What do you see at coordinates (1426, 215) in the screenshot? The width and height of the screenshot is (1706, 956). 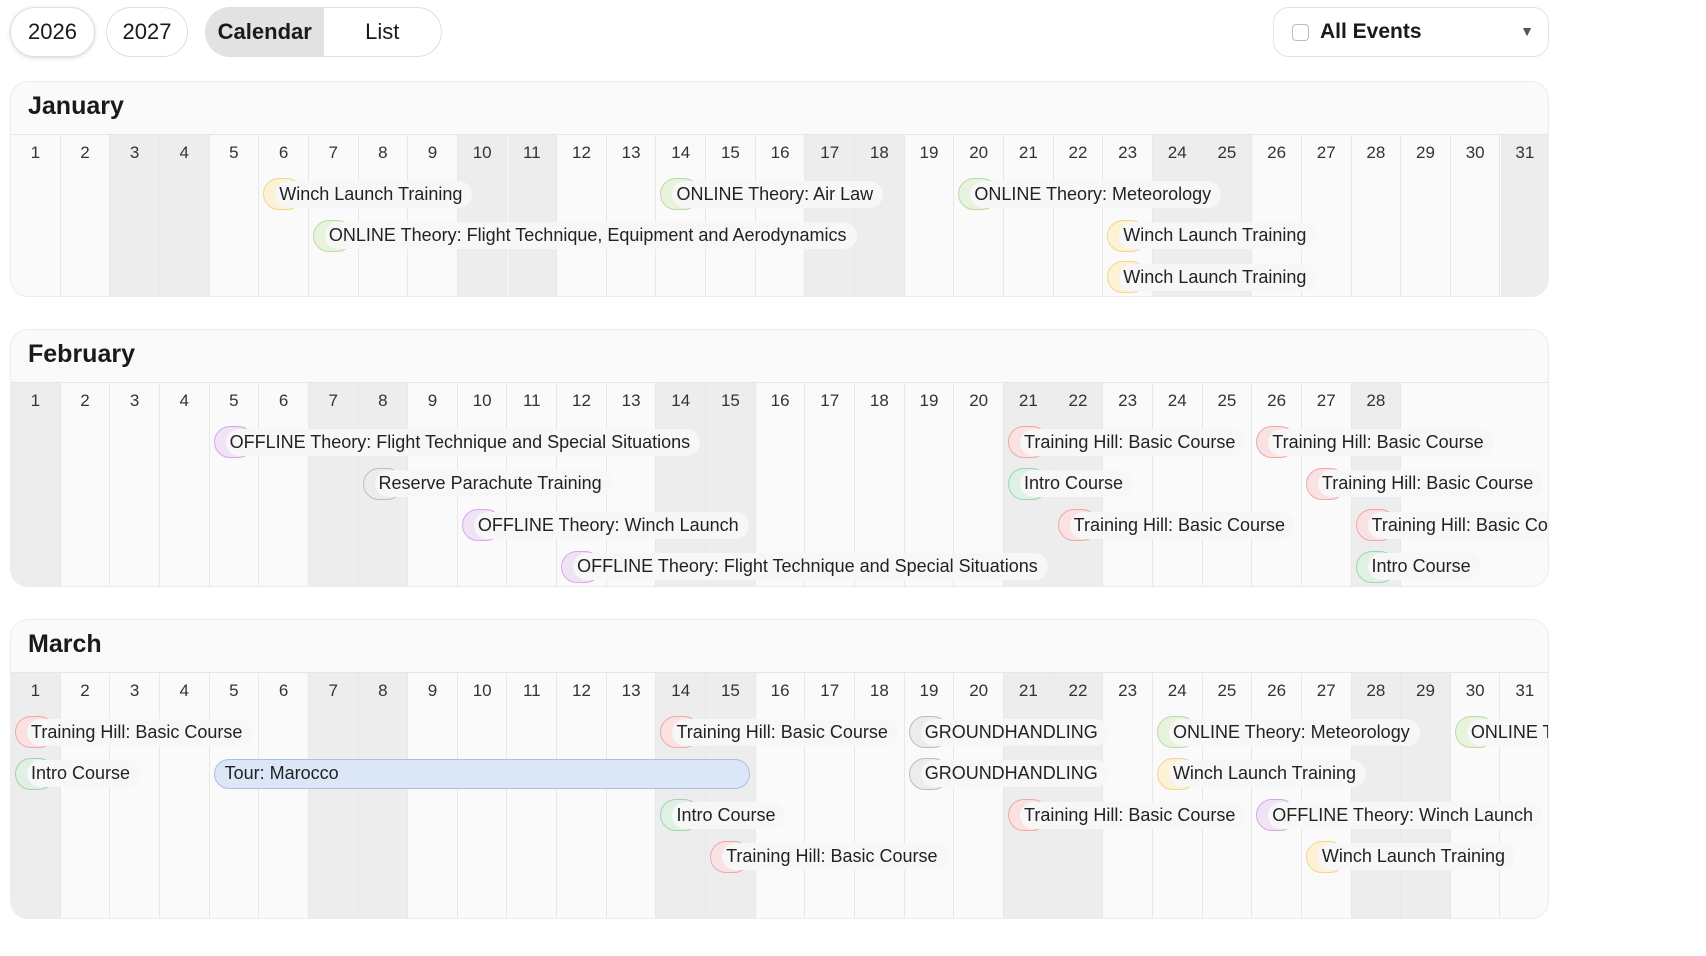 I see `day-column: 29` at bounding box center [1426, 215].